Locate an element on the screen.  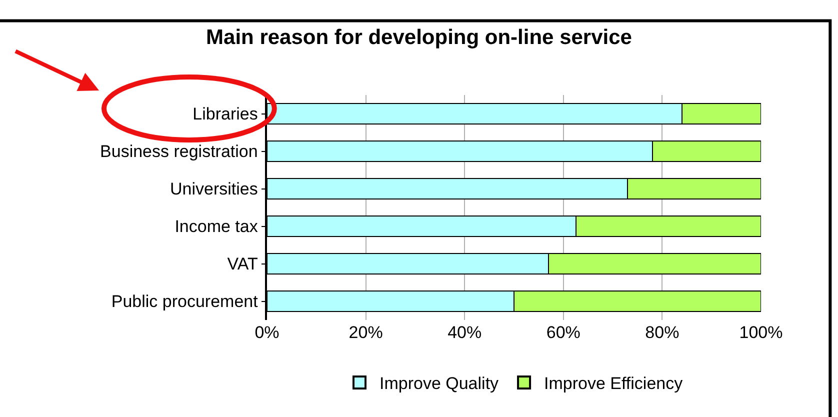
legend-label: Improve Efficiency is located at coordinates (614, 384).